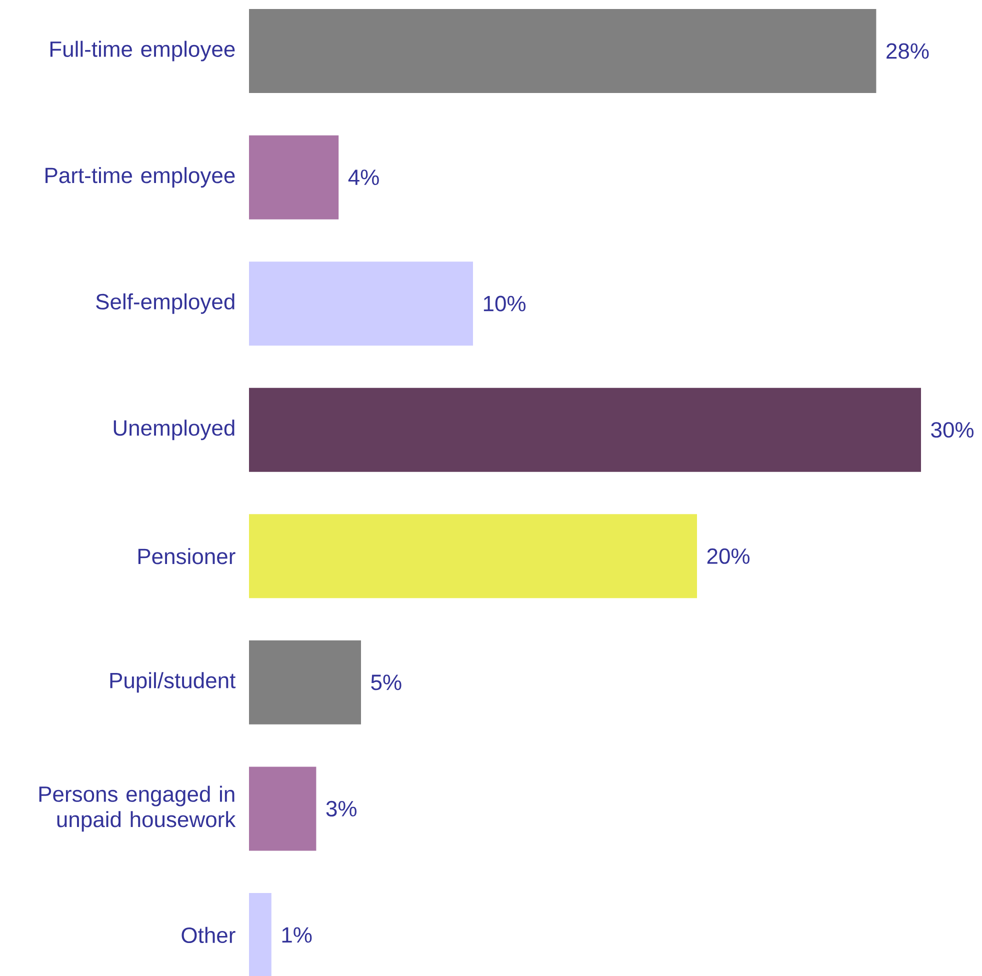  What do you see at coordinates (907, 51) in the screenshot?
I see `data-label: 28%` at bounding box center [907, 51].